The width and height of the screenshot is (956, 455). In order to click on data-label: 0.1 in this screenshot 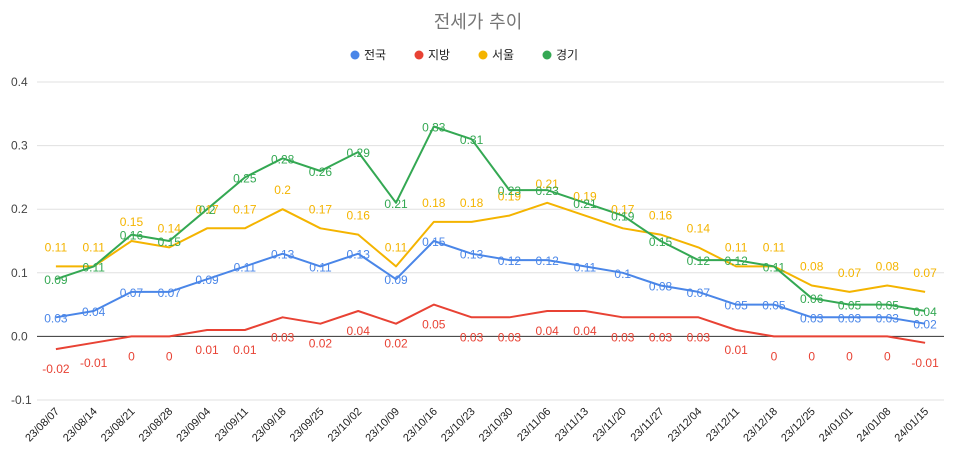, I will do `click(622, 274)`.